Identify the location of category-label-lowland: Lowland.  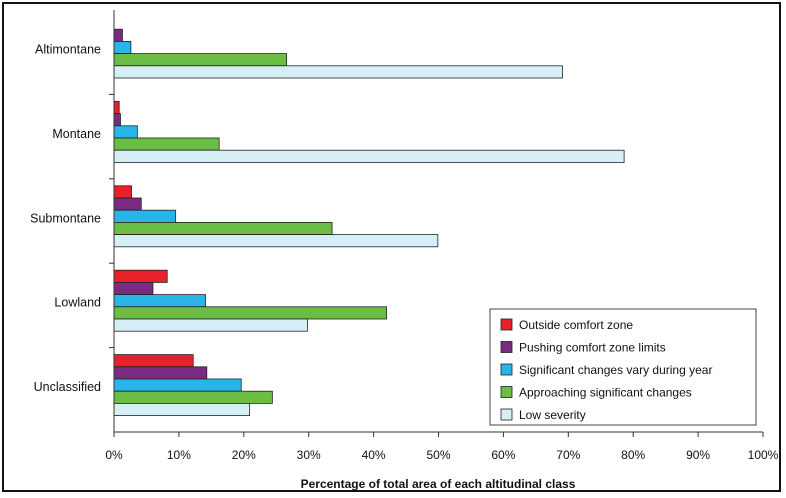
(77, 303).